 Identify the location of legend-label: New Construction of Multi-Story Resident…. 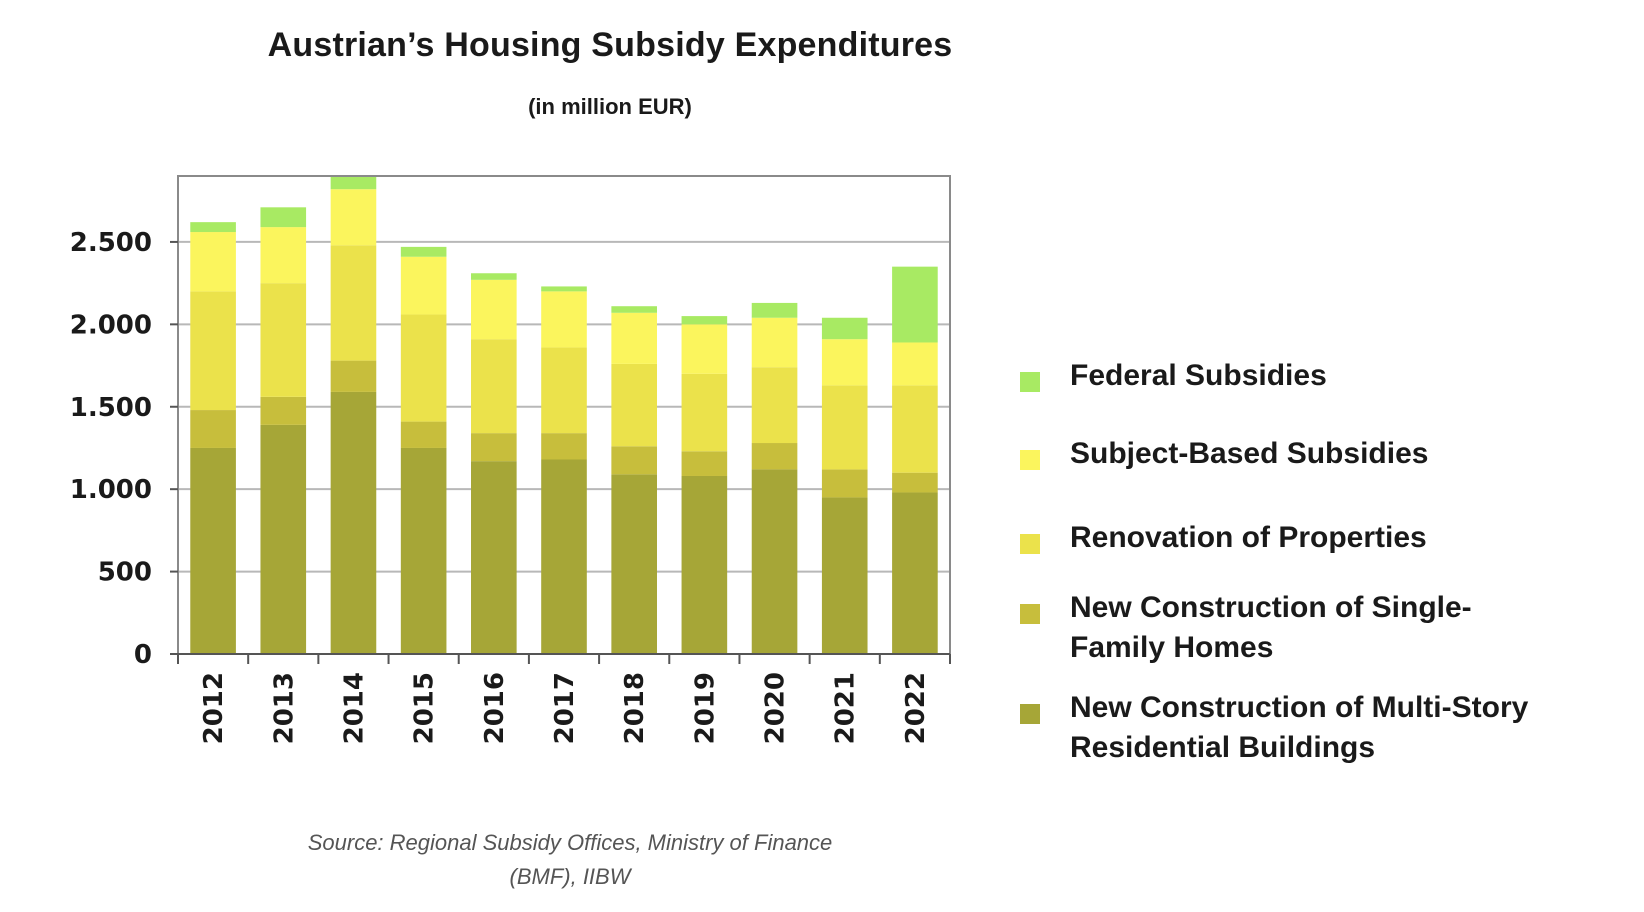
(1299, 727).